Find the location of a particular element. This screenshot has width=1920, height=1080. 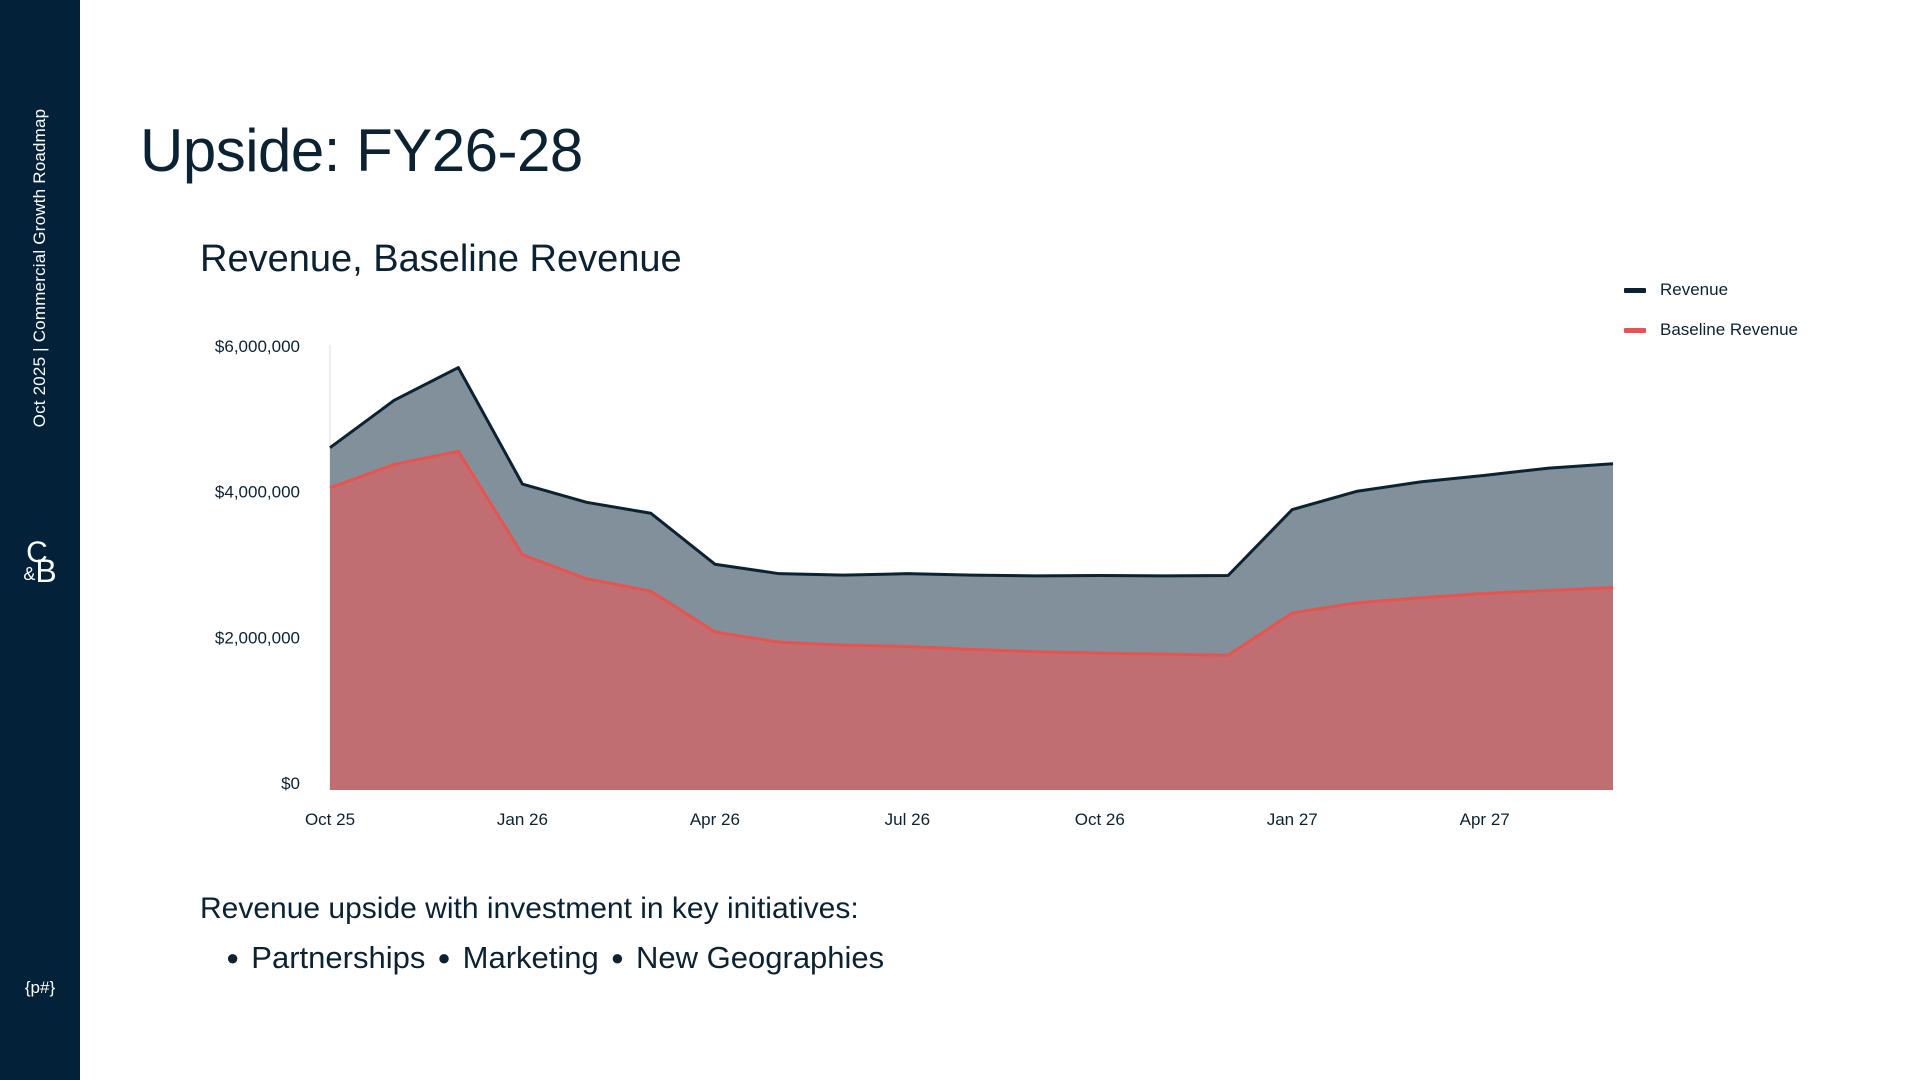

y-tick-label: $6,000,000 is located at coordinates (257, 346).